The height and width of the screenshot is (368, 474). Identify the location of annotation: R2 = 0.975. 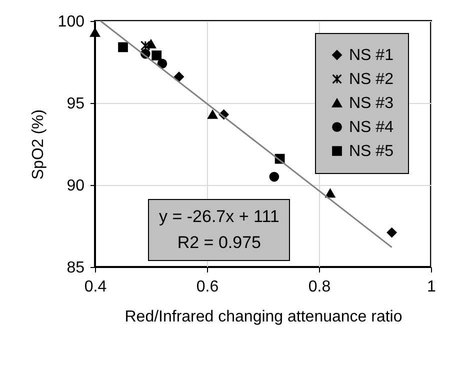
(219, 243).